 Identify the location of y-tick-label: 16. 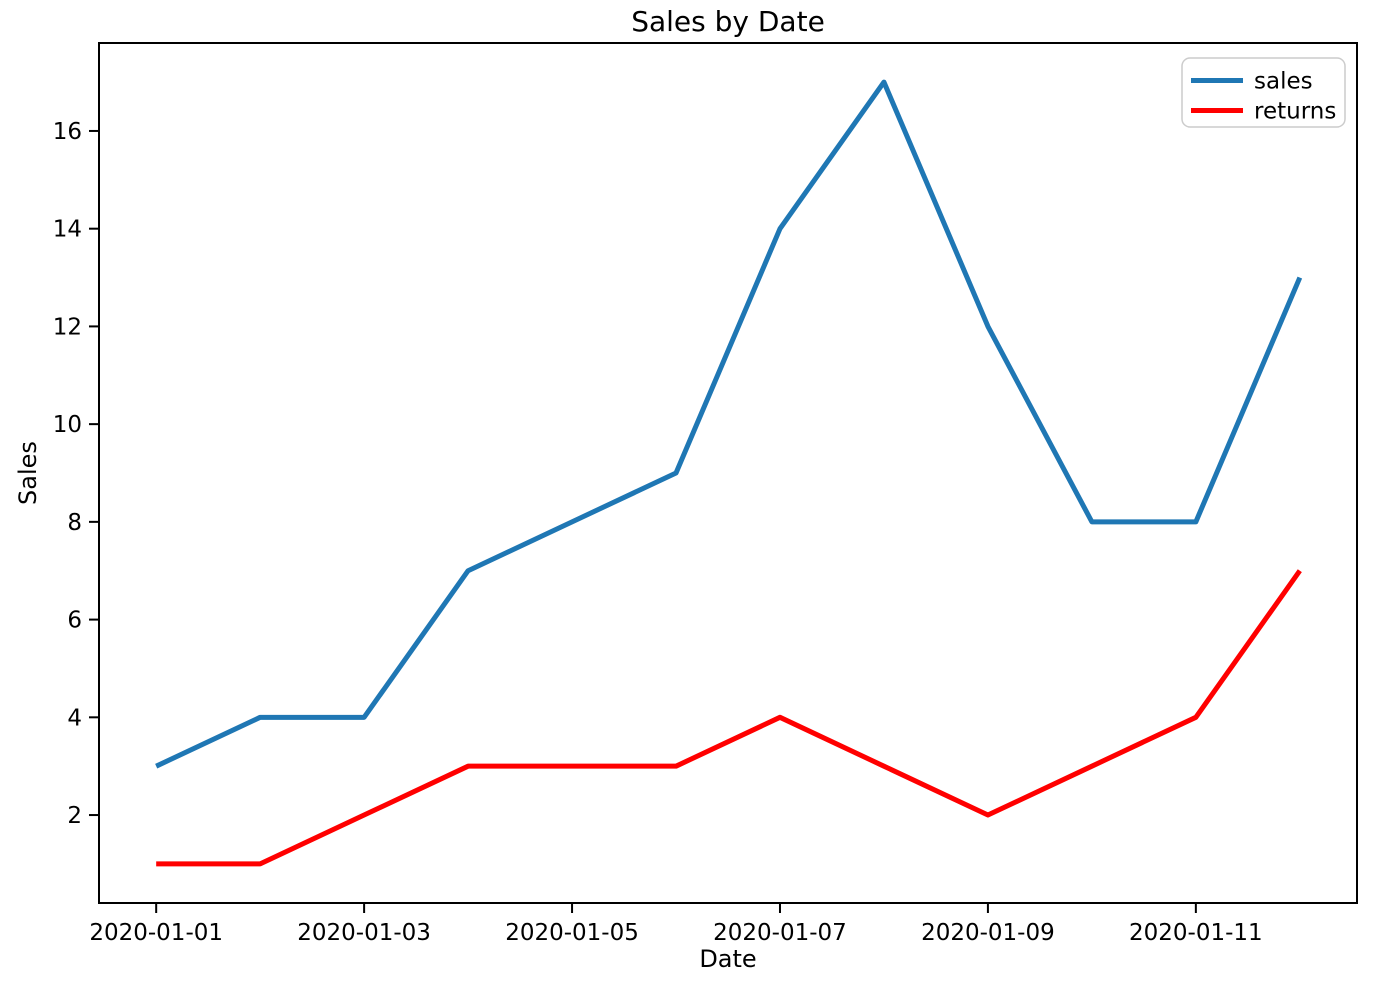
(67, 132).